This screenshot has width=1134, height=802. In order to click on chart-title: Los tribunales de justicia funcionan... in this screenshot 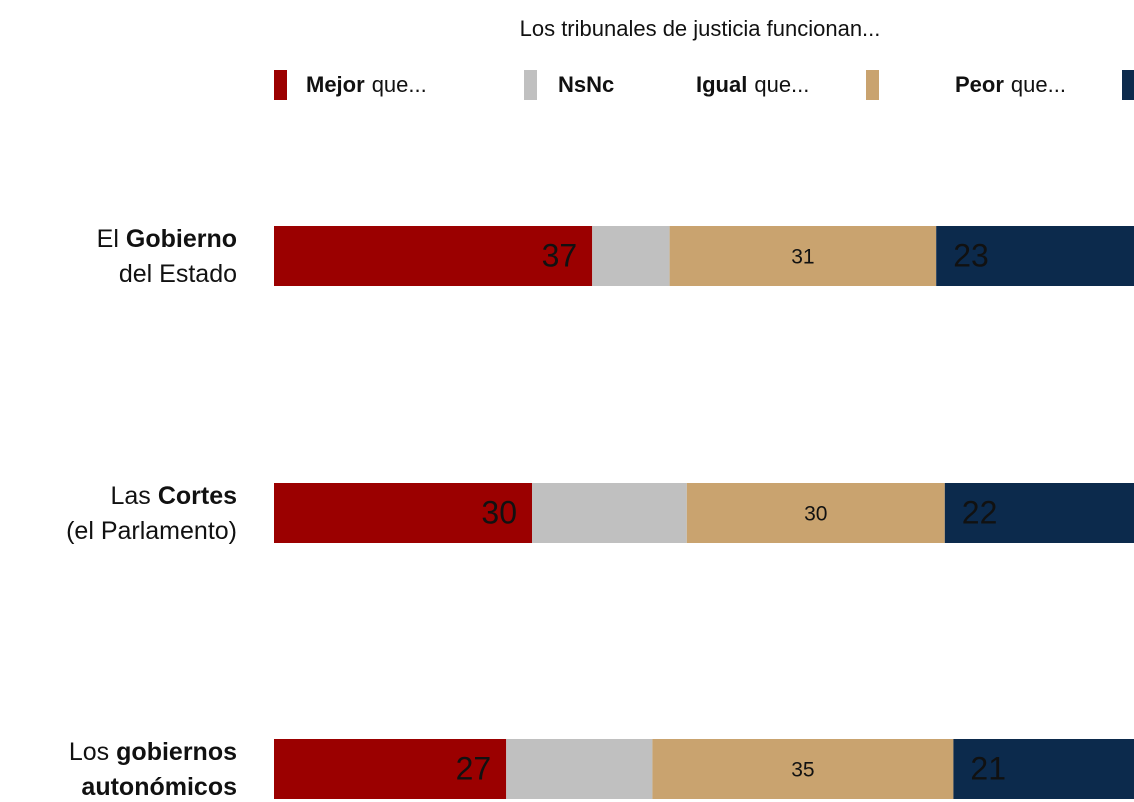, I will do `click(700, 28)`.